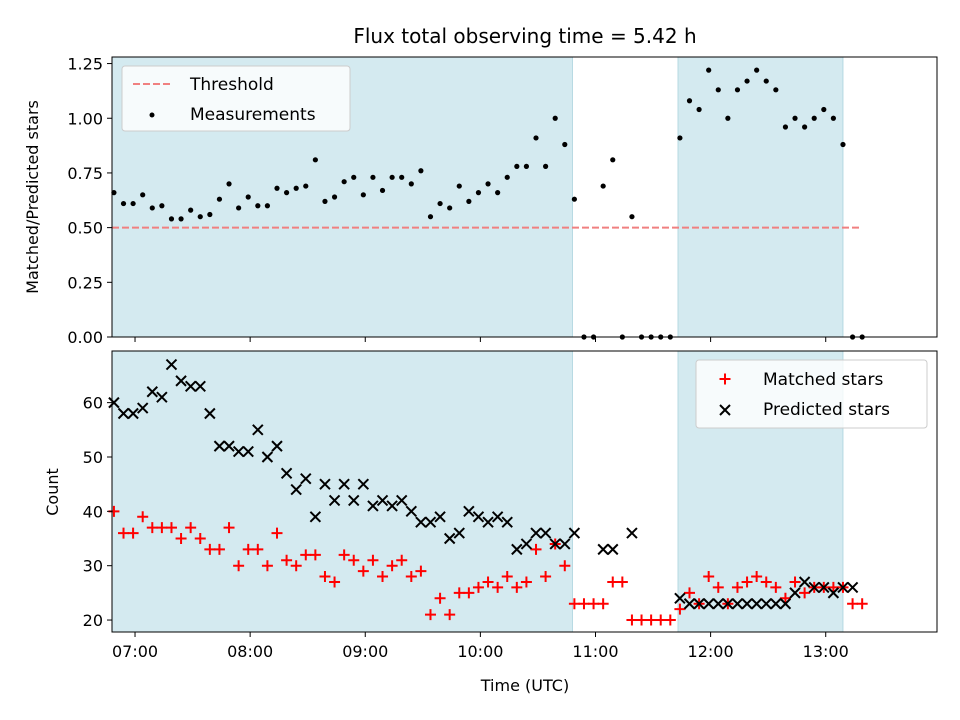 This screenshot has width=960, height=720. Describe the element at coordinates (811, 394) in the screenshot. I see `bottom-legend: Matched stars Predicted stars` at that location.